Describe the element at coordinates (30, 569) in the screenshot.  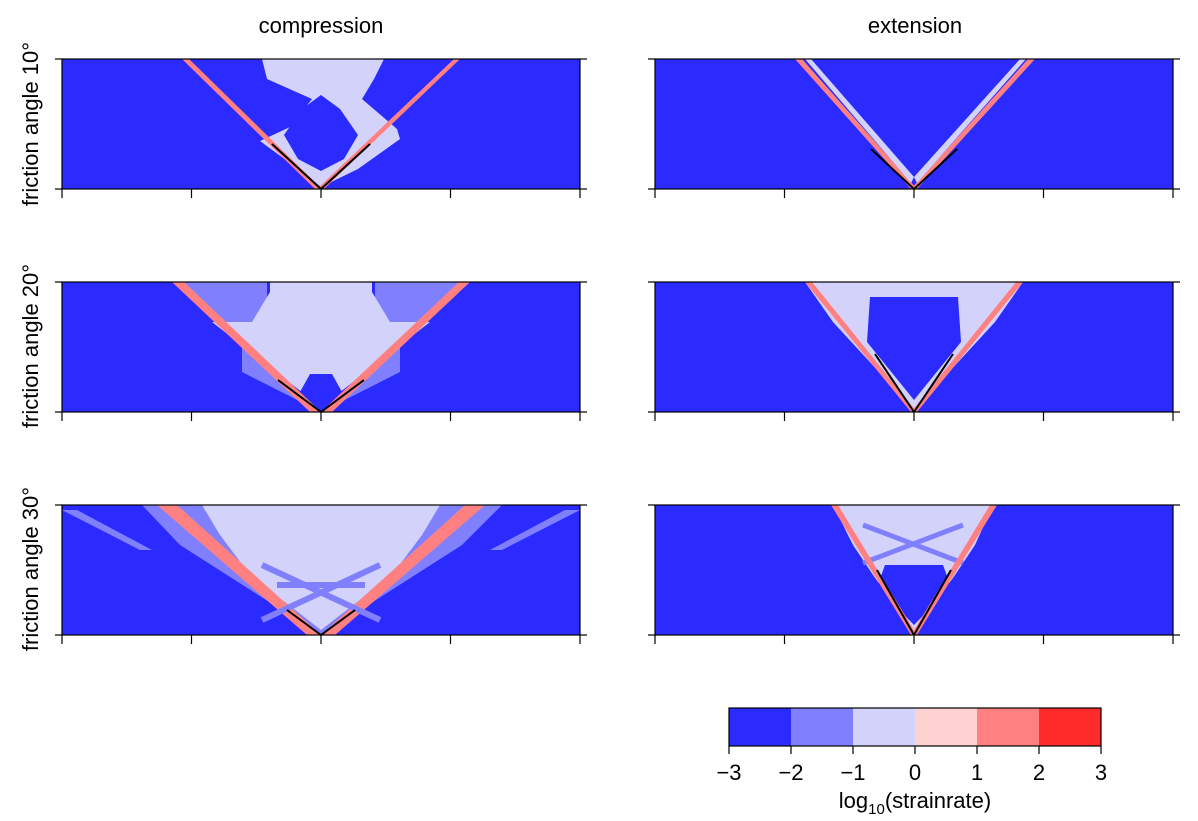
I see `row-title-30: friction angle 30°` at that location.